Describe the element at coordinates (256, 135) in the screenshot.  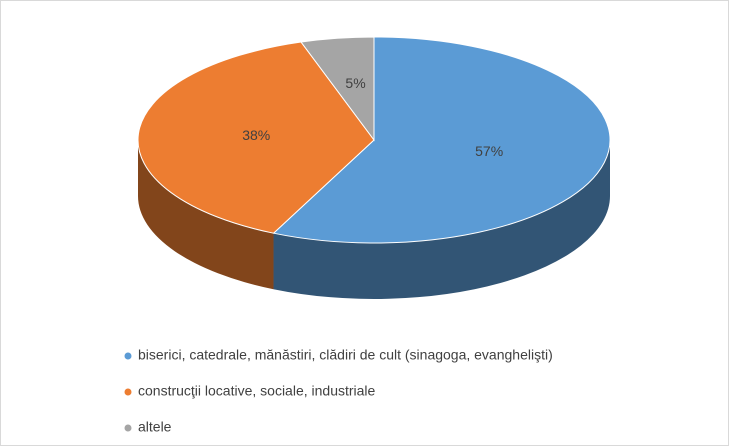
I see `data-label: 38%` at that location.